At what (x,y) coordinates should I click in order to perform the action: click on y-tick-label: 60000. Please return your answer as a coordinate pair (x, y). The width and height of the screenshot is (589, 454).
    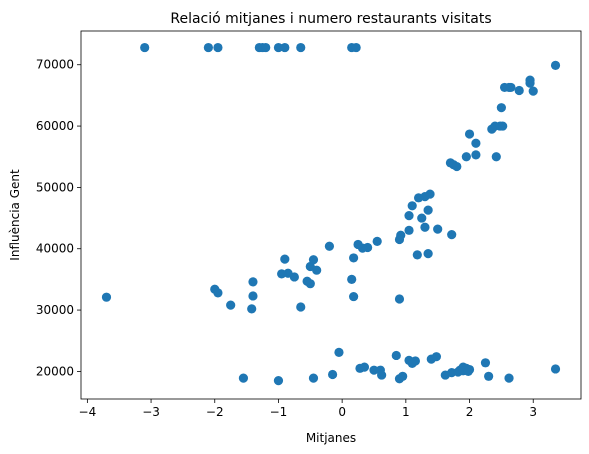
    Looking at the image, I should click on (55, 126).